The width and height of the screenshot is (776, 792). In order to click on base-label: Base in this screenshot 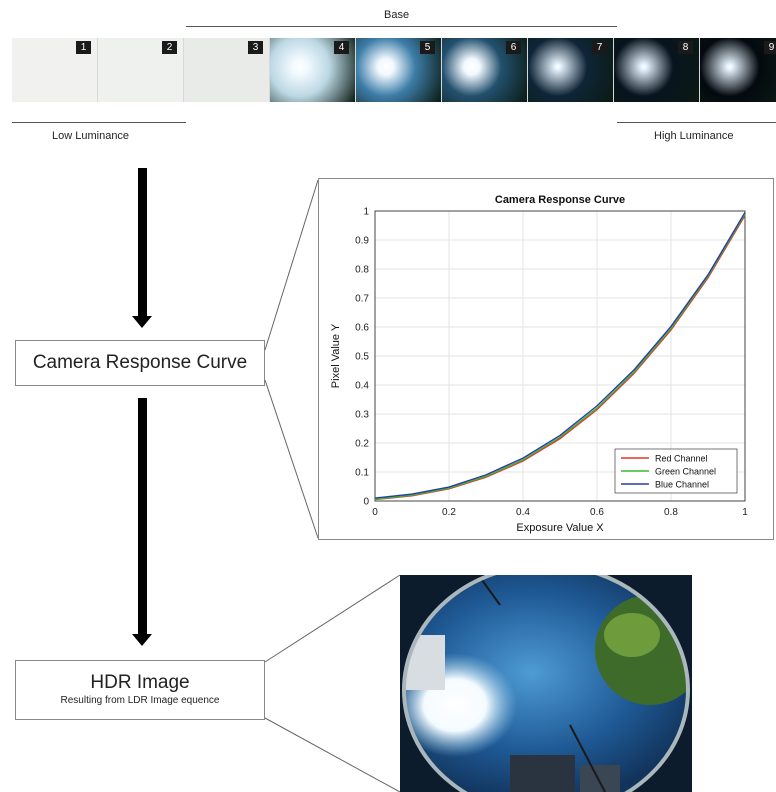, I will do `click(397, 15)`.